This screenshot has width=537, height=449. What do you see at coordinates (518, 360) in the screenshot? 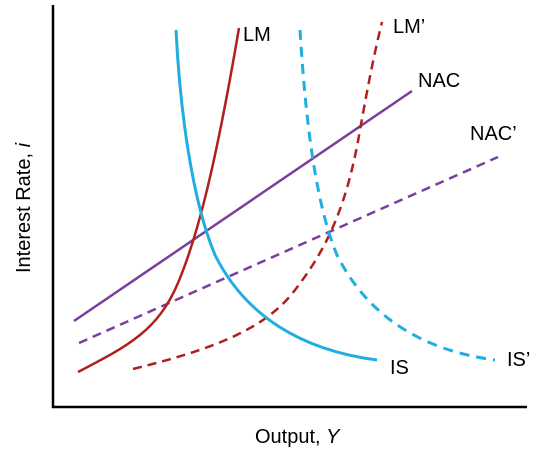
I see `is-prime-label: IS’` at bounding box center [518, 360].